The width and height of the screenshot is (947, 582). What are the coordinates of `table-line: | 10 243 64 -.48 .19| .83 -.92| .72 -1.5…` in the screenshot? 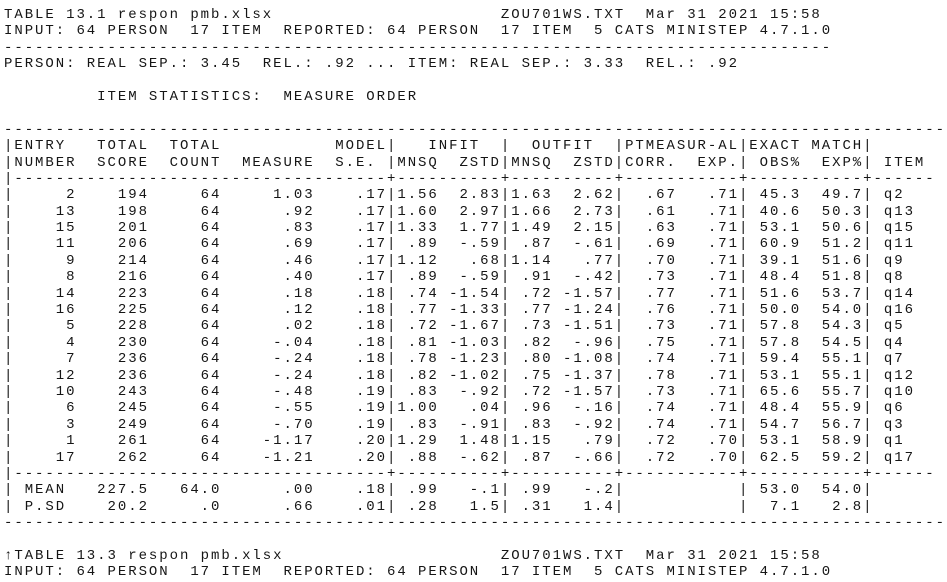 It's located at (459, 391).